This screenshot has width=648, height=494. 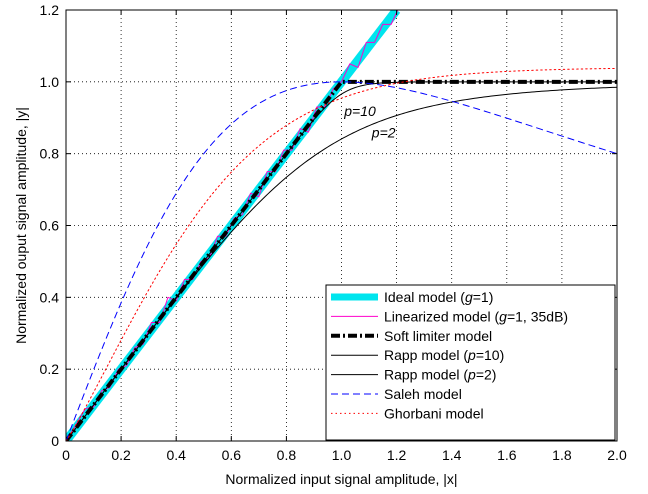 What do you see at coordinates (423, 394) in the screenshot?
I see `legend-label: Saleh model` at bounding box center [423, 394].